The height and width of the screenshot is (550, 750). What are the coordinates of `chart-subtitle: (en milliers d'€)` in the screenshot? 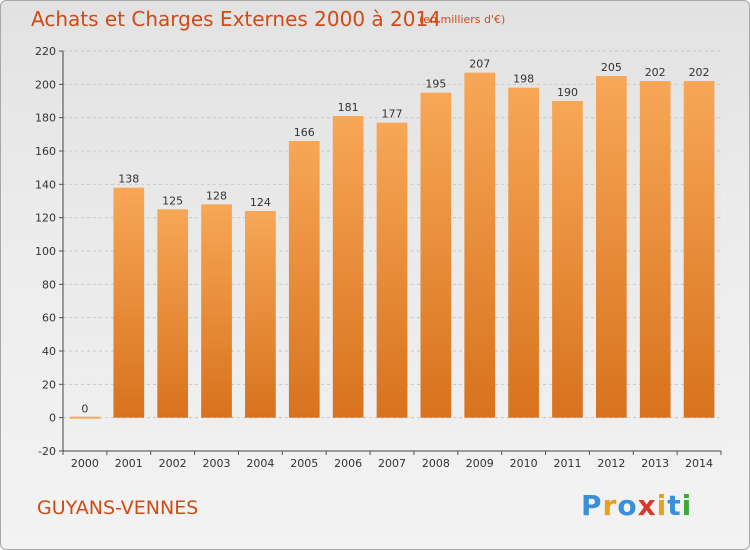 It's located at (462, 19).